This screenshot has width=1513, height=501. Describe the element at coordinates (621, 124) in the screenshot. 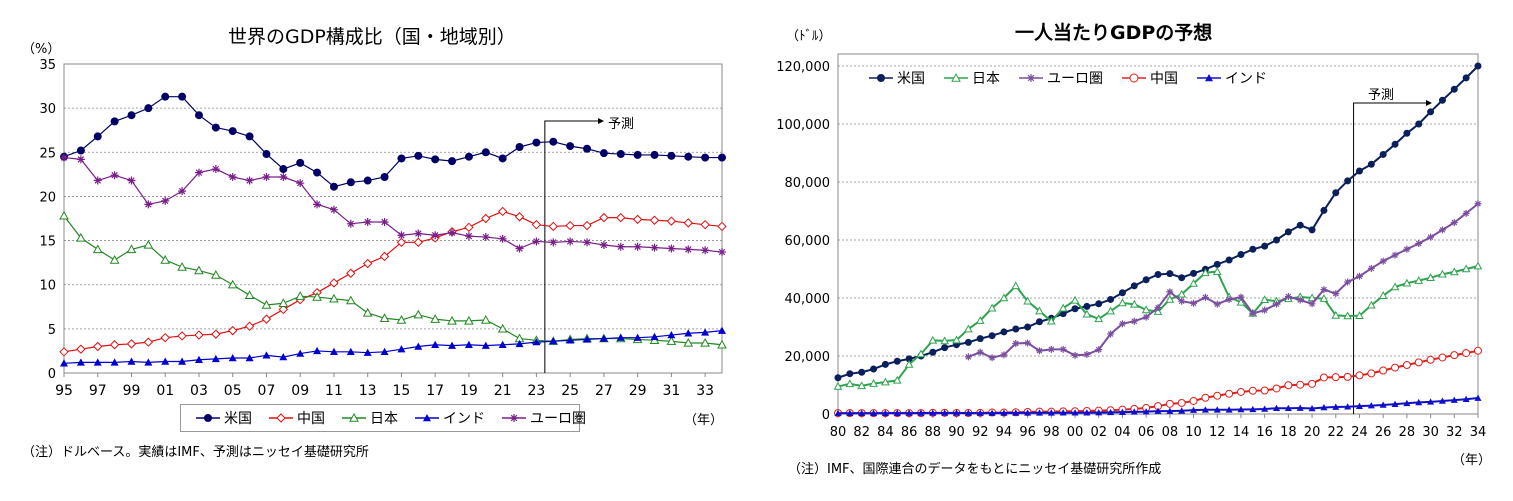

I see `forecast-label: 予測` at that location.